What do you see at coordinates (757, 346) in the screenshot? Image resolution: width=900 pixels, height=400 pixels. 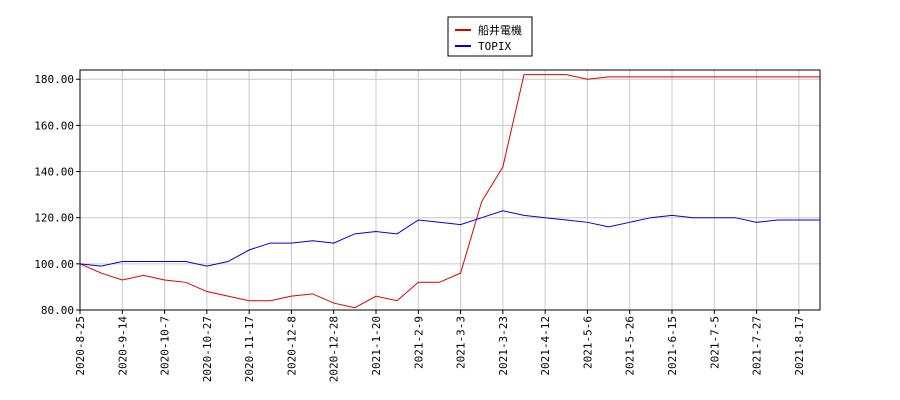 I see `x-tick-label: 2021-7-27` at bounding box center [757, 346].